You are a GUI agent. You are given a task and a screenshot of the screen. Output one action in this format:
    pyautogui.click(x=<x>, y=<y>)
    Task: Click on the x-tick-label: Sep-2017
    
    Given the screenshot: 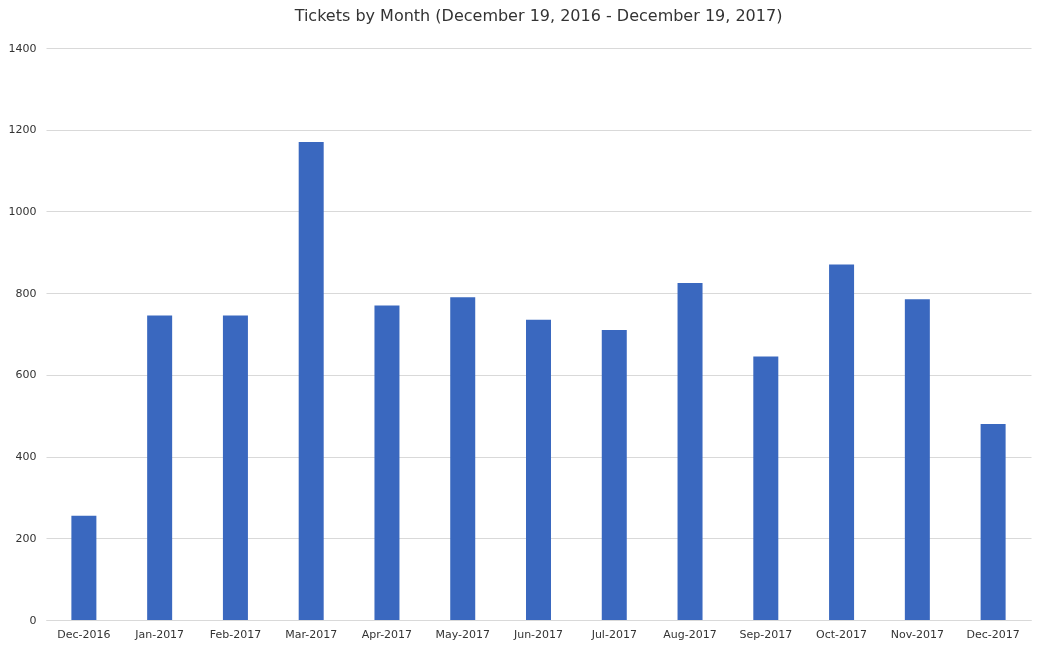 What is the action you would take?
    pyautogui.click(x=766, y=634)
    